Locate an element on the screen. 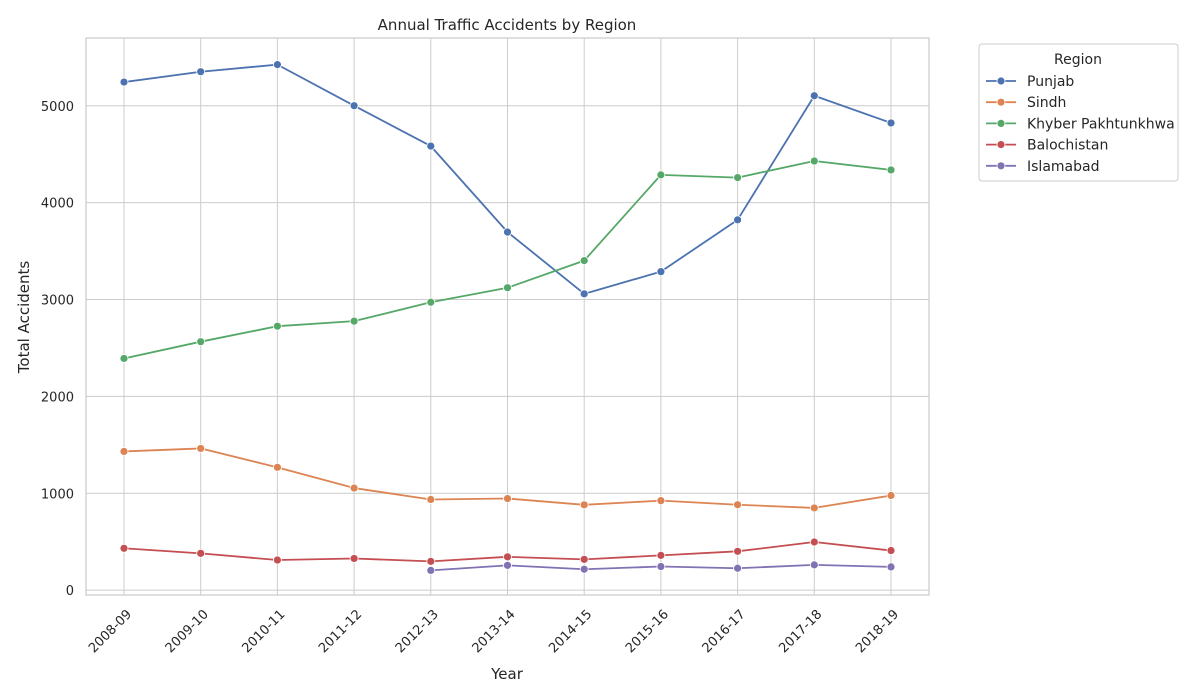 The height and width of the screenshot is (700, 1200). y-tick-label: 1000 is located at coordinates (57, 494).